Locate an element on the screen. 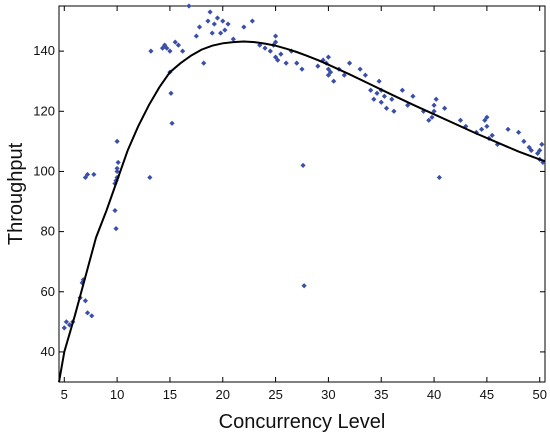 The image size is (550, 436). x-tick-label: 45 is located at coordinates (487, 394).